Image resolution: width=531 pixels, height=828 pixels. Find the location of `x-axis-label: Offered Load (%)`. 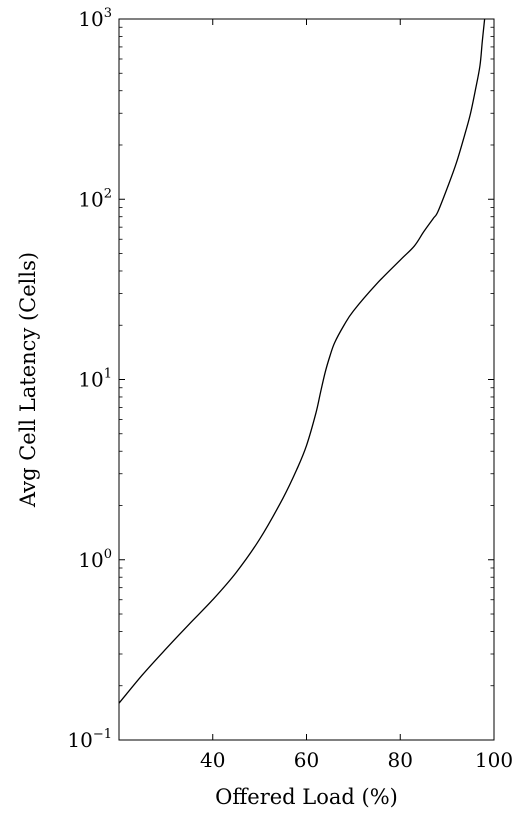

x-axis-label: Offered Load (%) is located at coordinates (306, 797).